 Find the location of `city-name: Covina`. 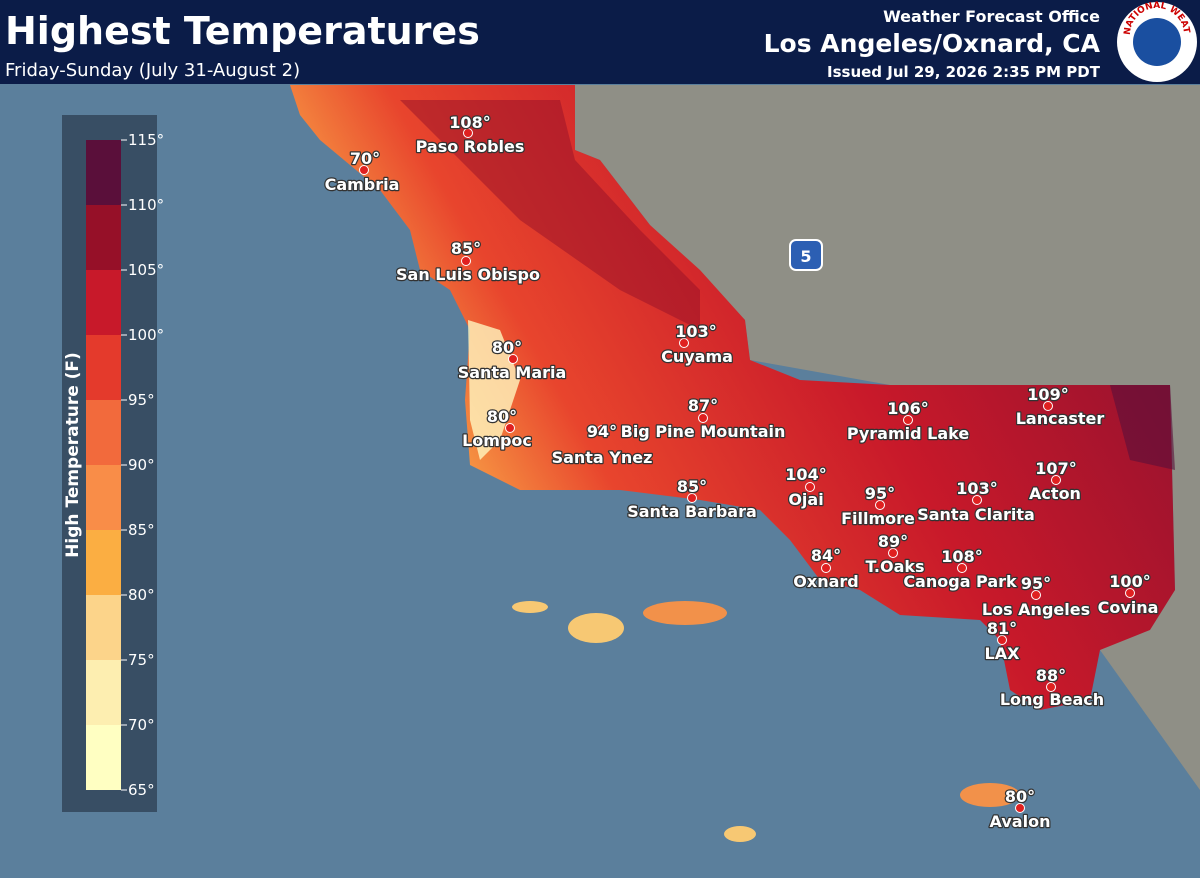

city-name: Covina is located at coordinates (1128, 607).